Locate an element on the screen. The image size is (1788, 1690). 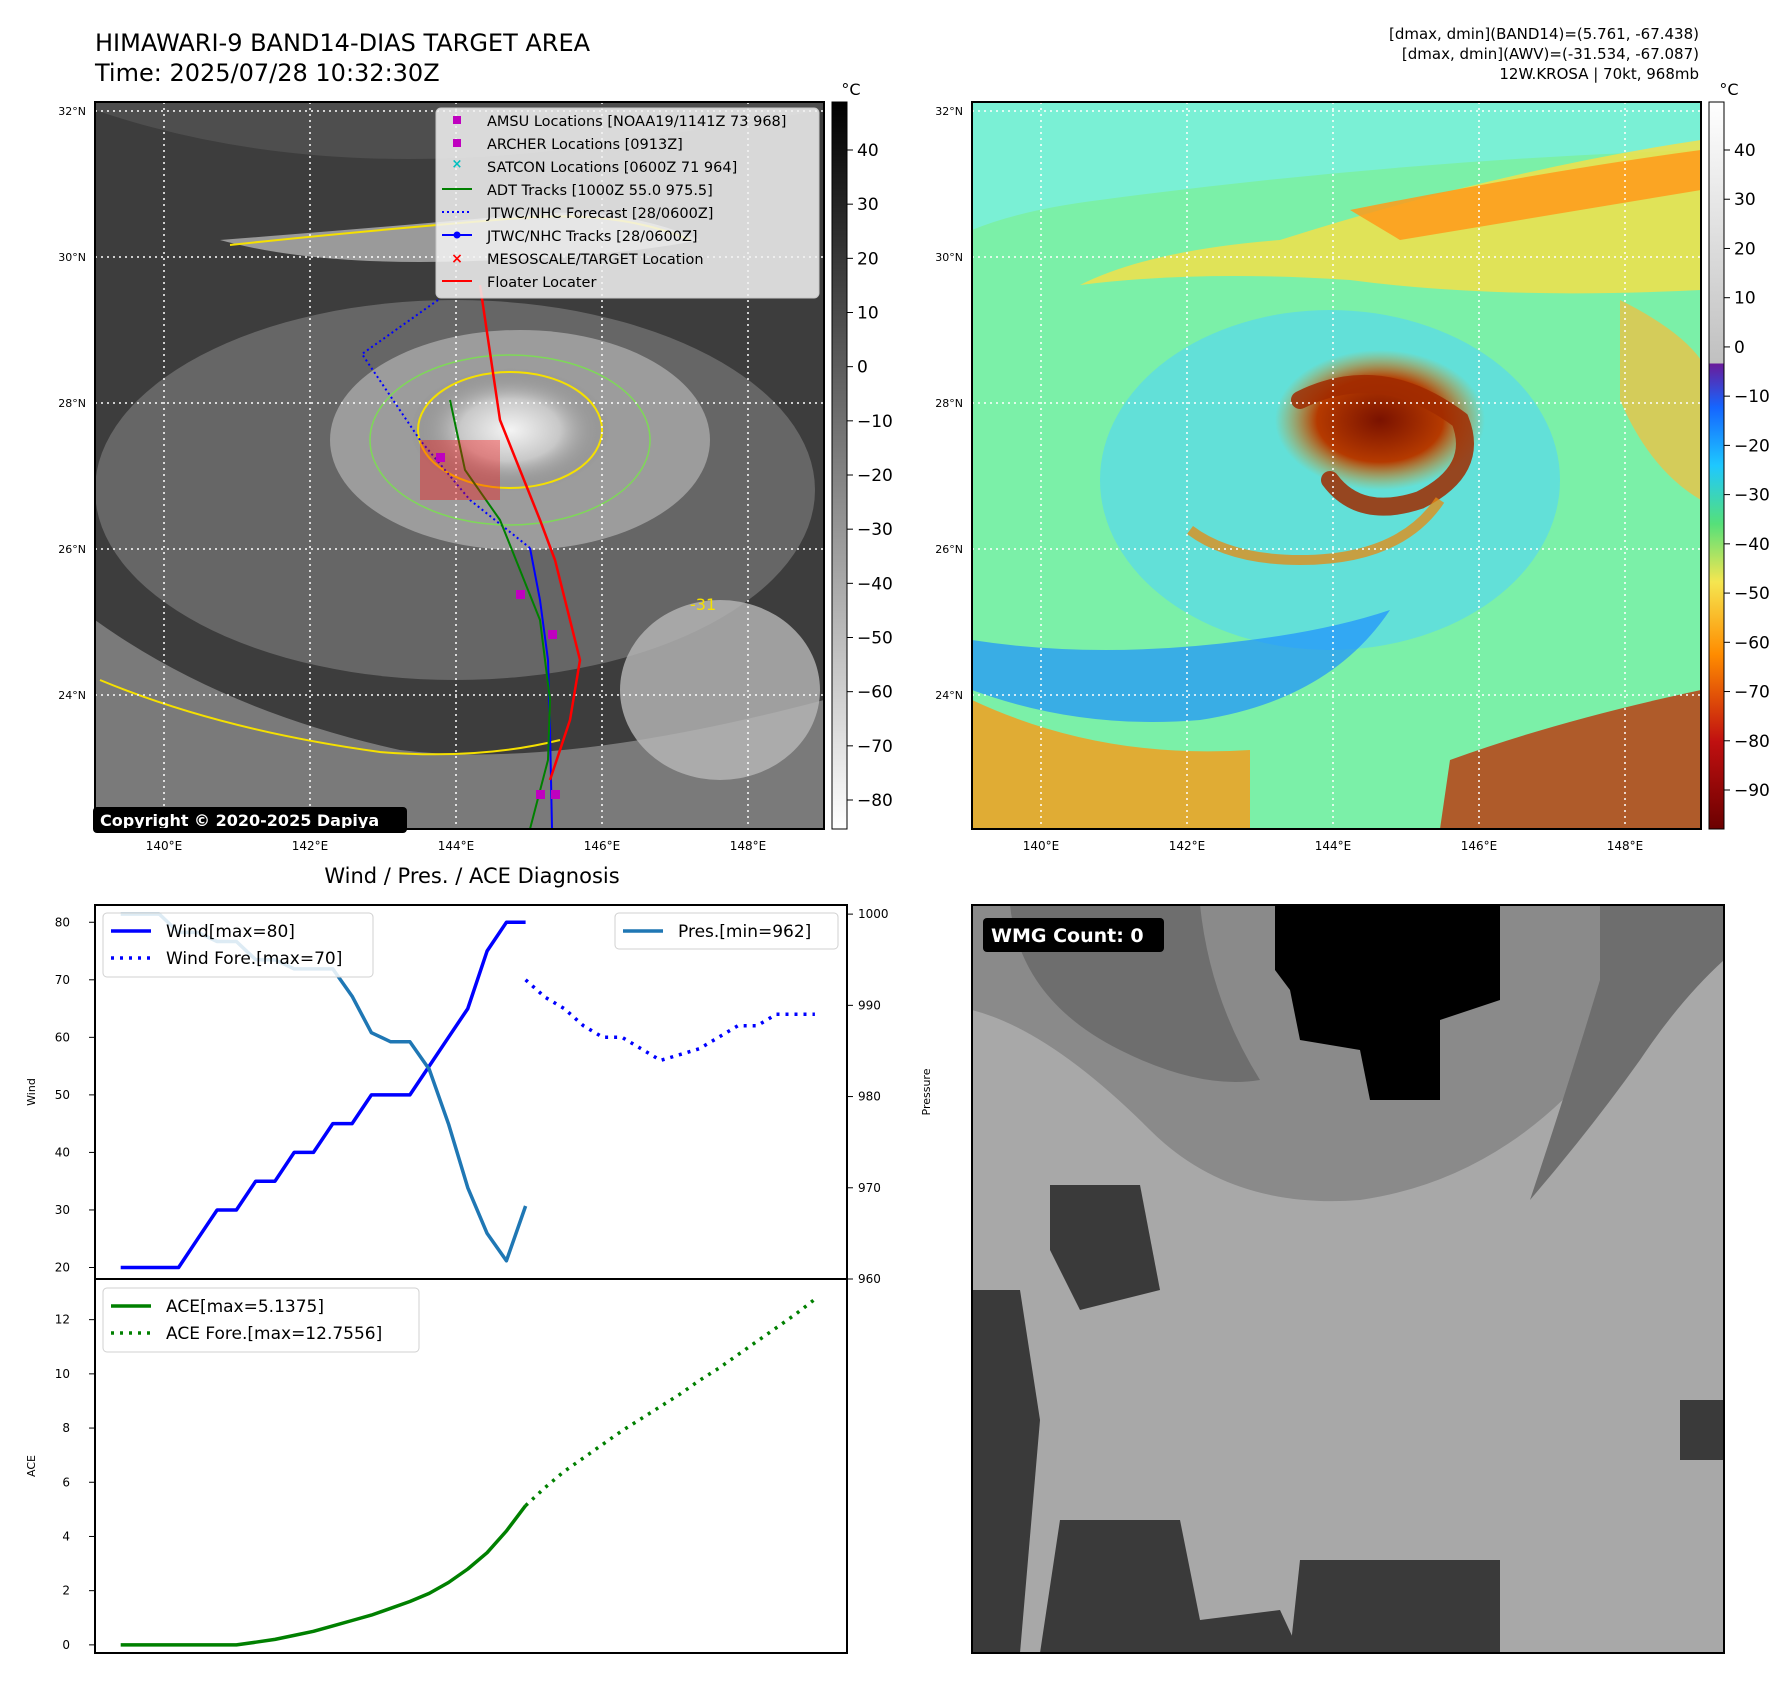
wmg-dark-region-west is located at coordinates (1006, 1471).